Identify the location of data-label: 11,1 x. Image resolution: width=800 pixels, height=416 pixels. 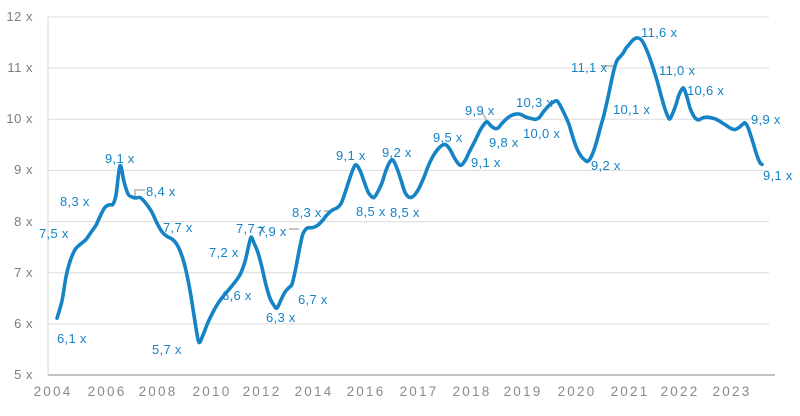
(589, 67).